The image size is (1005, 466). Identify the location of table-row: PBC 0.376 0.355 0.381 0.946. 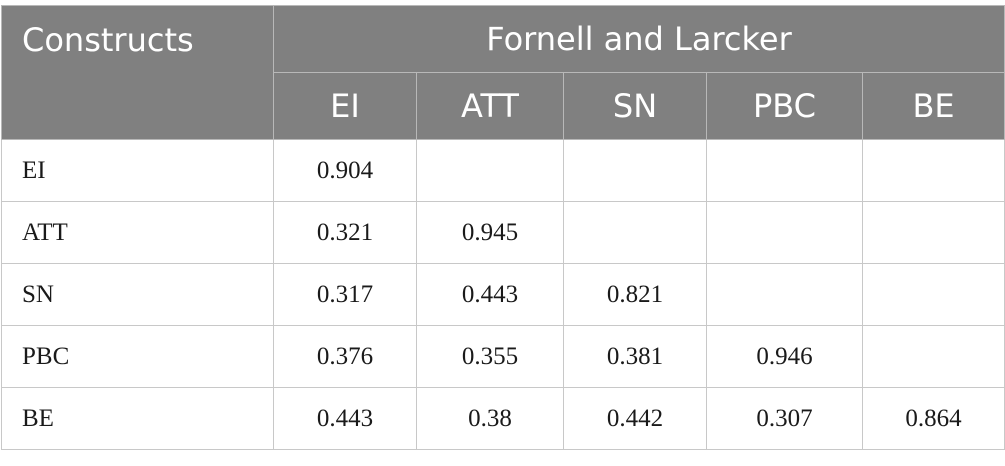
(503, 356).